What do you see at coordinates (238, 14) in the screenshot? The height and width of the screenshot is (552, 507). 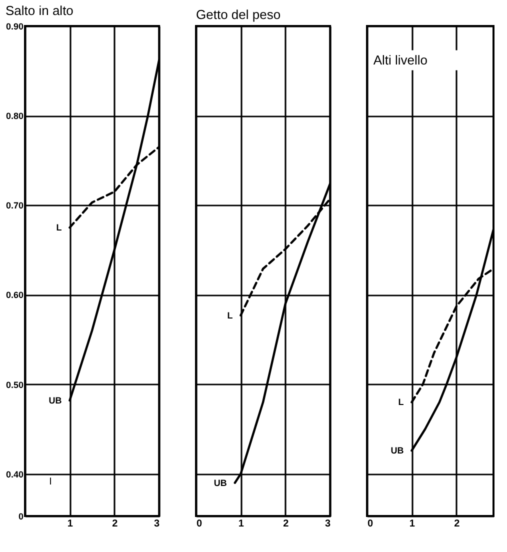 I see `chart-title: Getto del peso` at bounding box center [238, 14].